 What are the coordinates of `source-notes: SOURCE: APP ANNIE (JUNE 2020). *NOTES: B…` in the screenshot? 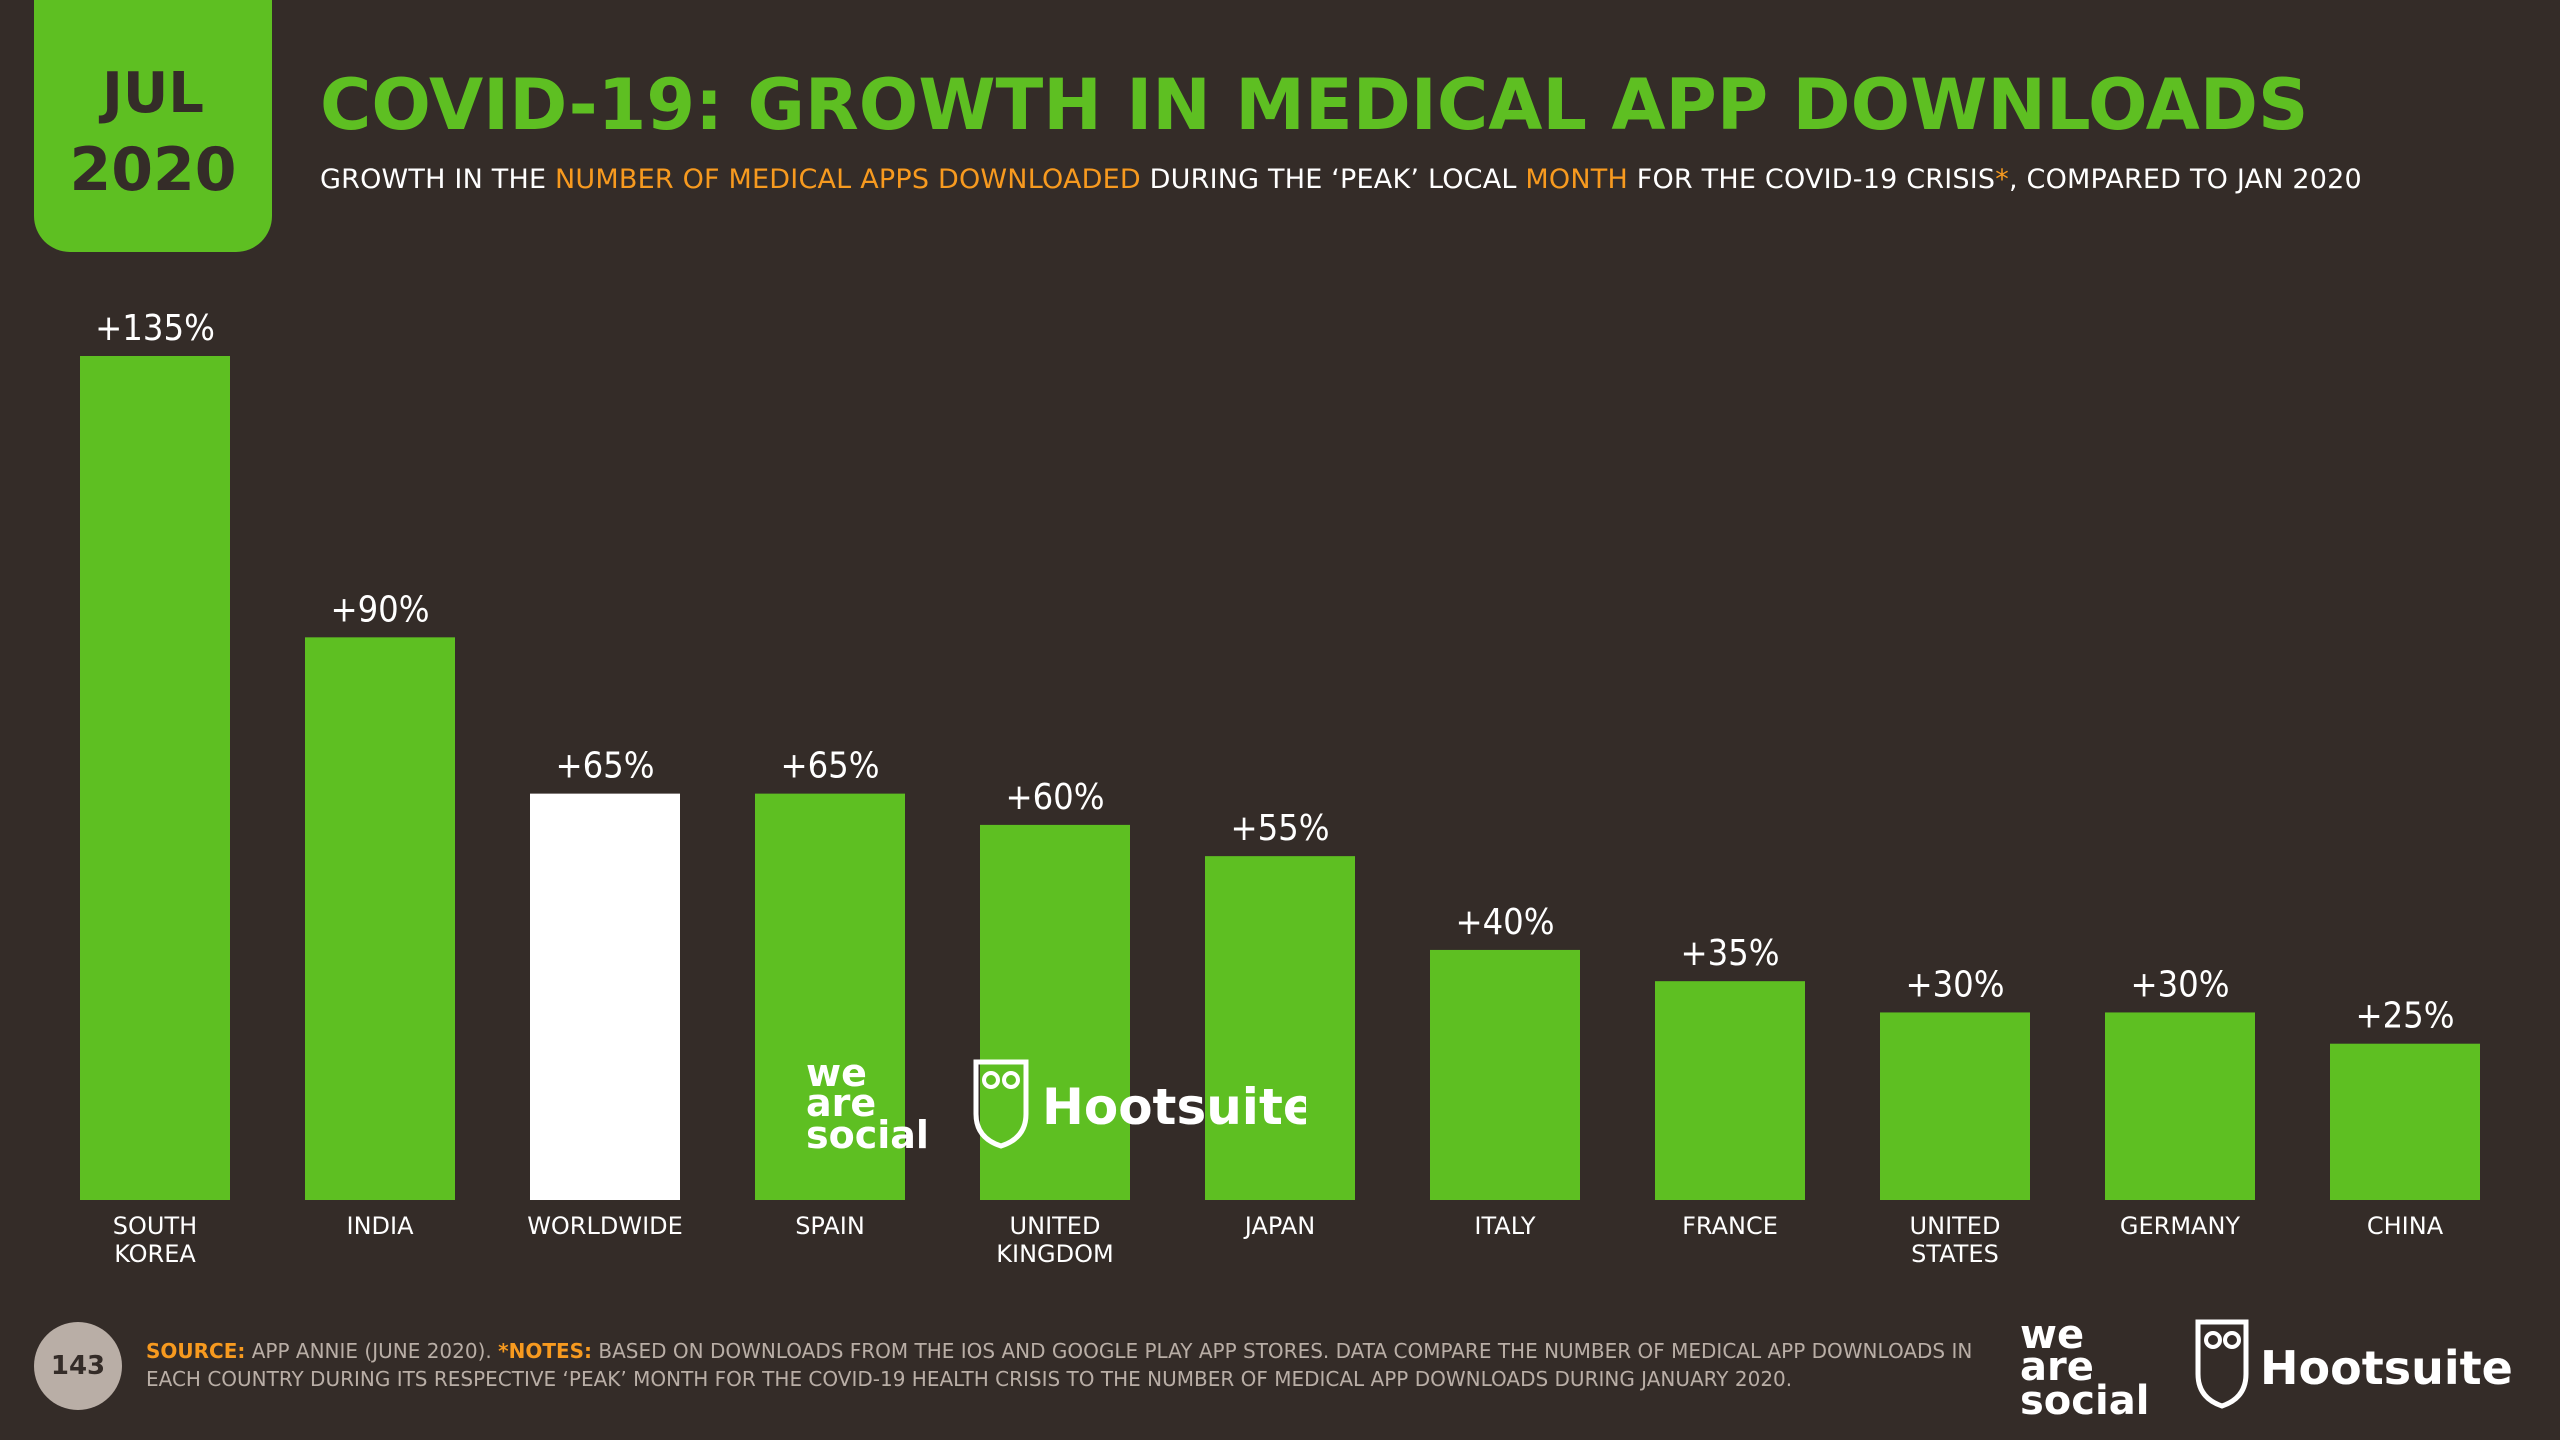 It's located at (1066, 1365).